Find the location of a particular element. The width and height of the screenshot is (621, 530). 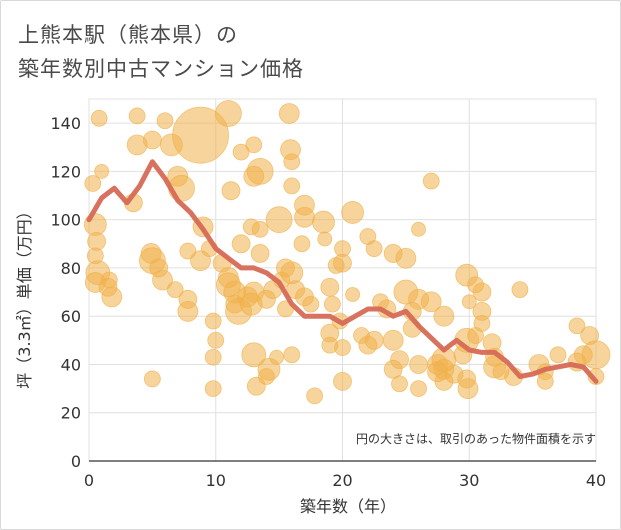

y-tick-label: 0 is located at coordinates (76, 461).